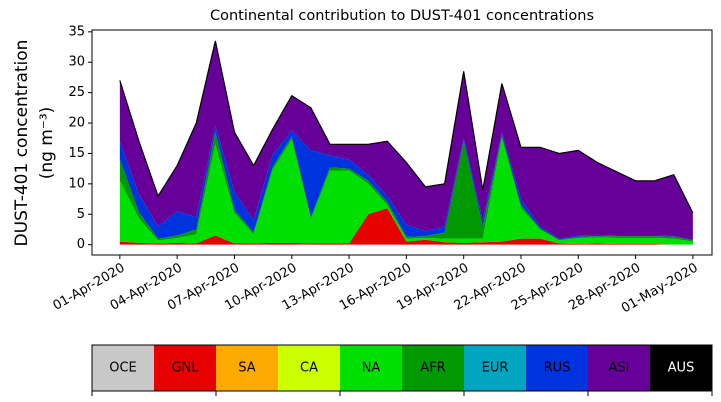 This screenshot has width=721, height=402. I want to click on y-tick-label: 25, so click(76, 92).